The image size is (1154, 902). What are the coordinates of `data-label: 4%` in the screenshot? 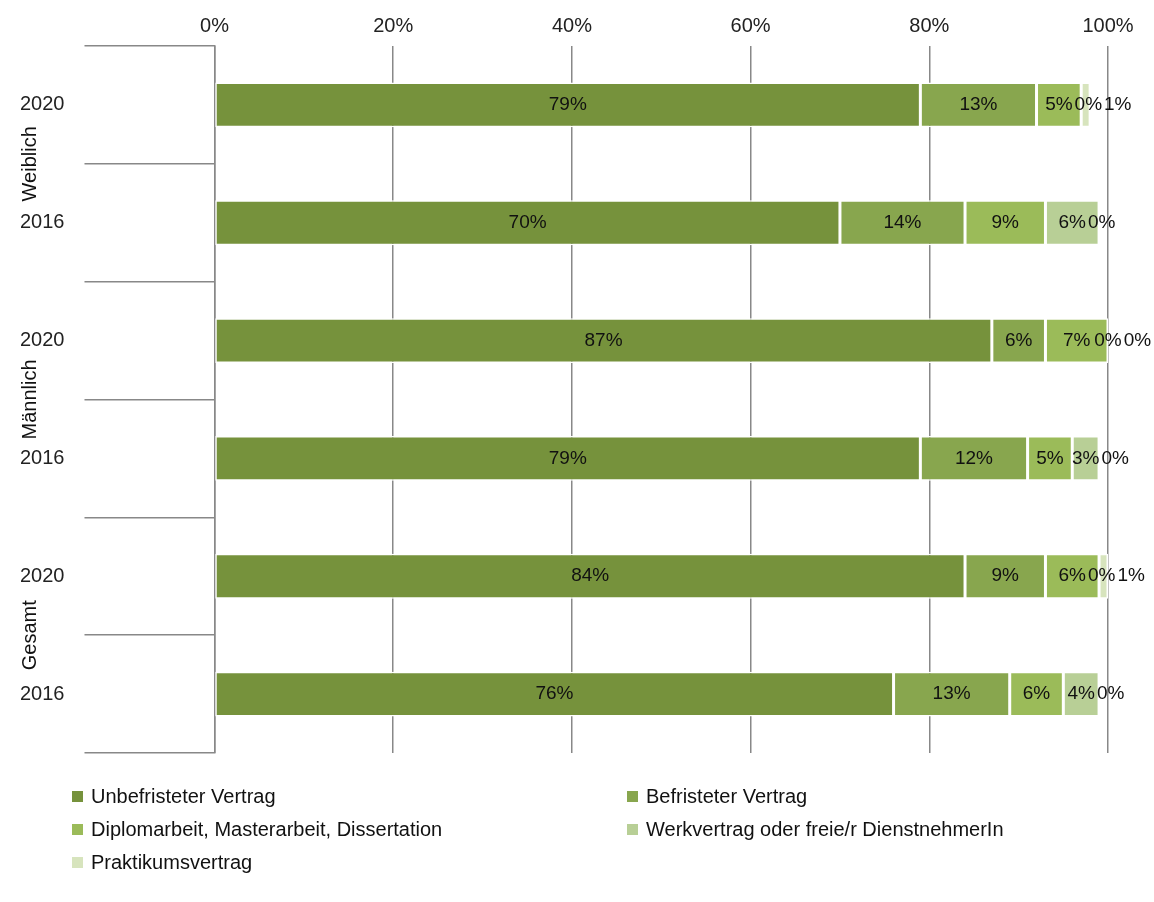 It's located at (1081, 693).